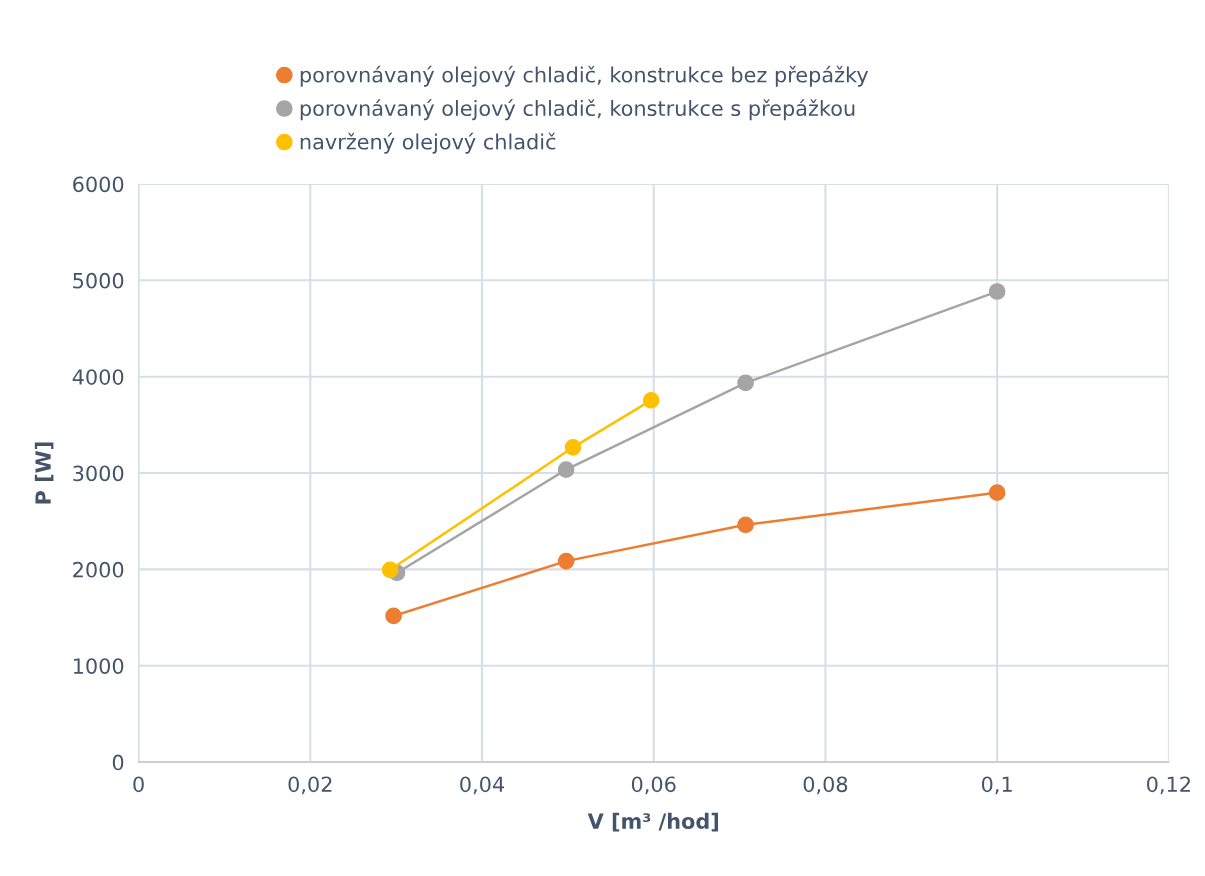 The height and width of the screenshot is (876, 1205). What do you see at coordinates (98, 569) in the screenshot?
I see `y-tick-label: 2000` at bounding box center [98, 569].